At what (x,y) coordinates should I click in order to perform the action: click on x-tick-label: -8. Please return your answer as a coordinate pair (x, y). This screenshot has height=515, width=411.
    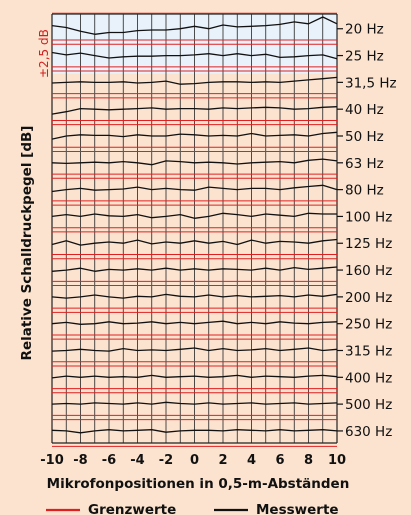
    Looking at the image, I should click on (80, 460).